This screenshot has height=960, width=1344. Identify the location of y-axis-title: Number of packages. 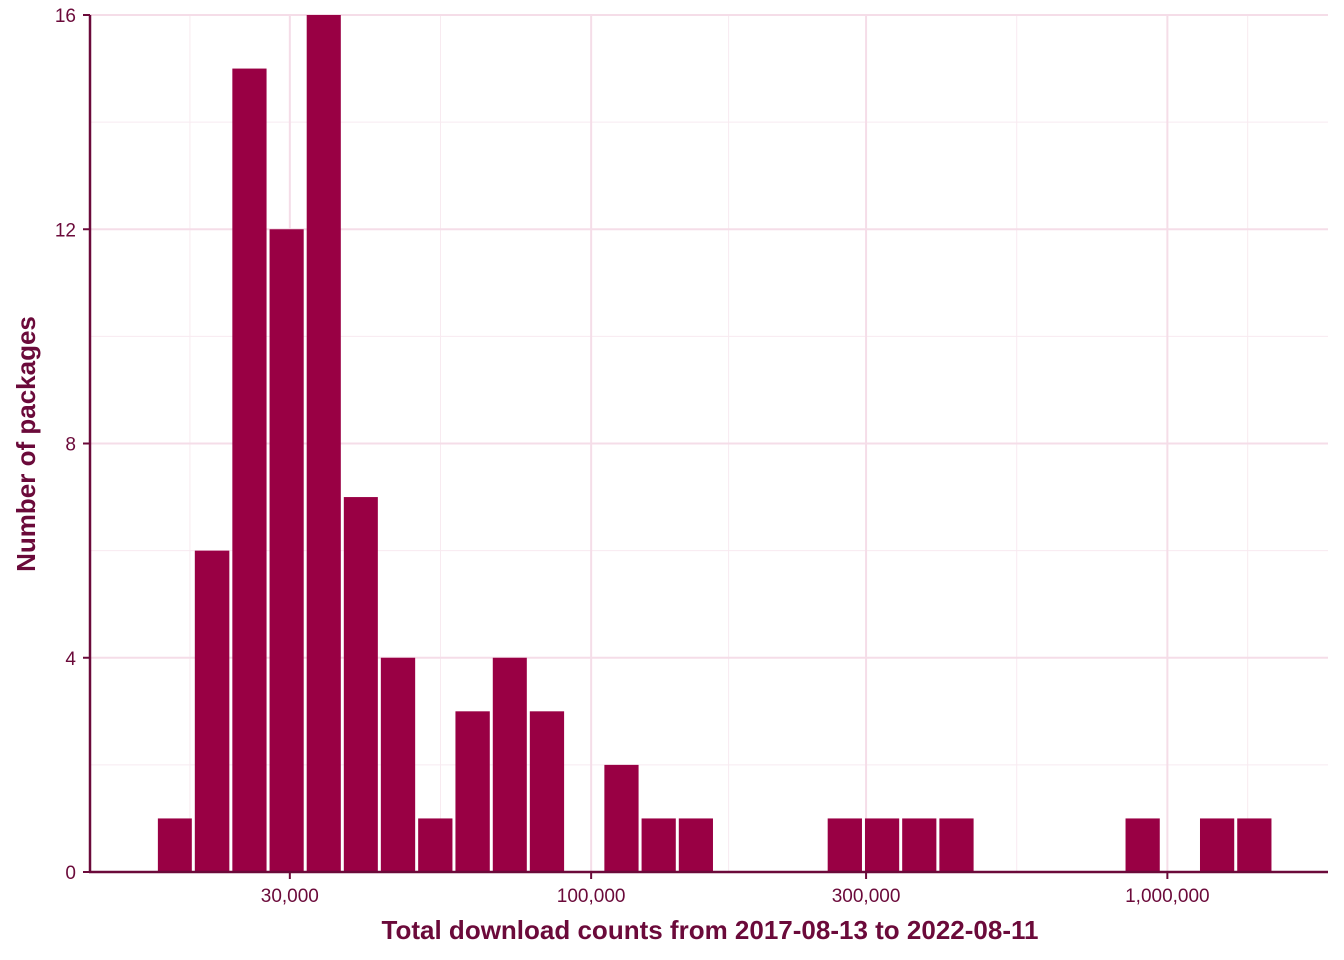
(26, 444).